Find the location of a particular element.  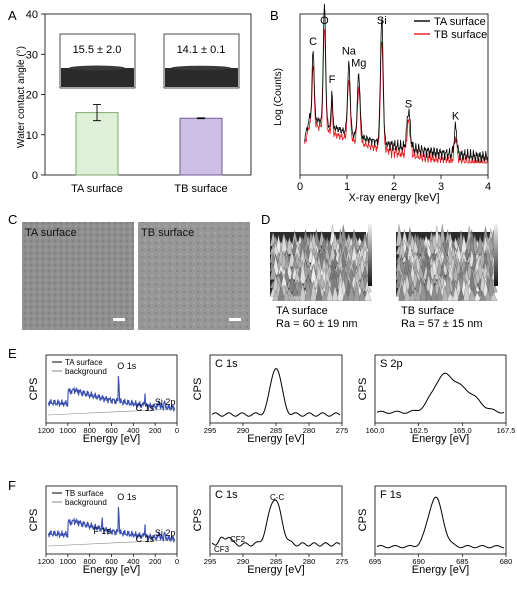

x-tick-label: 165.0 is located at coordinates (462, 430).